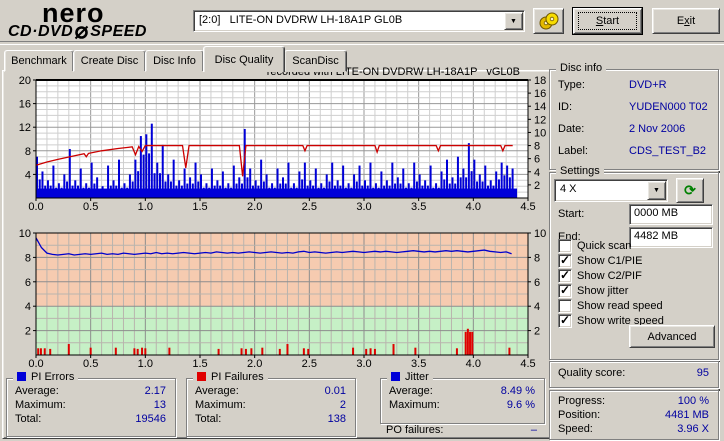 The height and width of the screenshot is (441, 724). I want to click on drive-select-value: [2:0] LITE-ON DVDRW LH-18A1P GL0B, so click(301, 20).